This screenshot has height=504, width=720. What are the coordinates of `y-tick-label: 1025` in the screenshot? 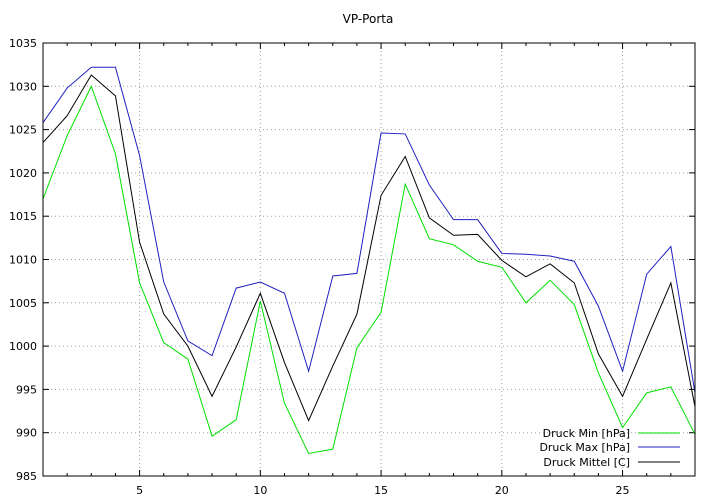 It's located at (23, 130).